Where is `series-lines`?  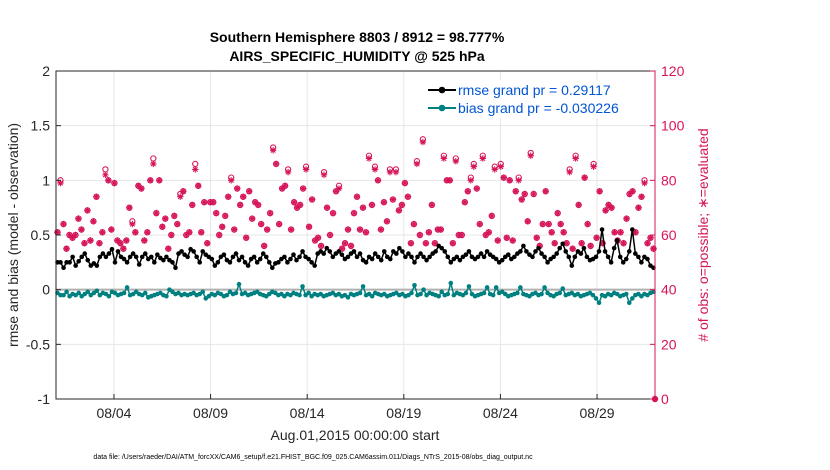
series-lines is located at coordinates (355, 266).